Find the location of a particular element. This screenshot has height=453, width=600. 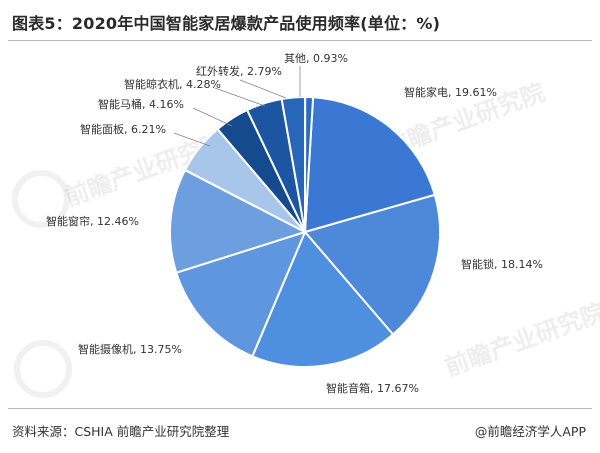

slice-label: 智能音箱, 17.67% is located at coordinates (372, 388).